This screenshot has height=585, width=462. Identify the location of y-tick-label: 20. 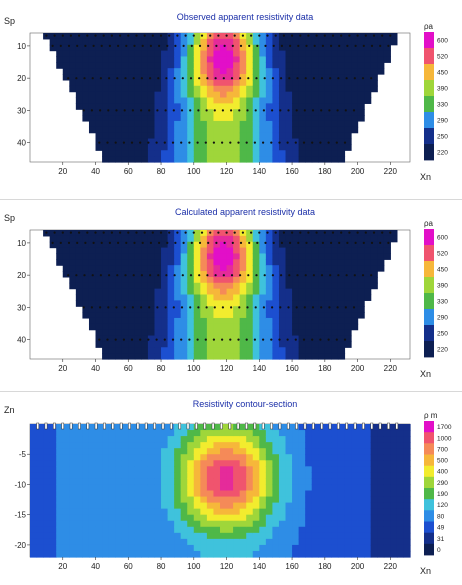
(21, 78).